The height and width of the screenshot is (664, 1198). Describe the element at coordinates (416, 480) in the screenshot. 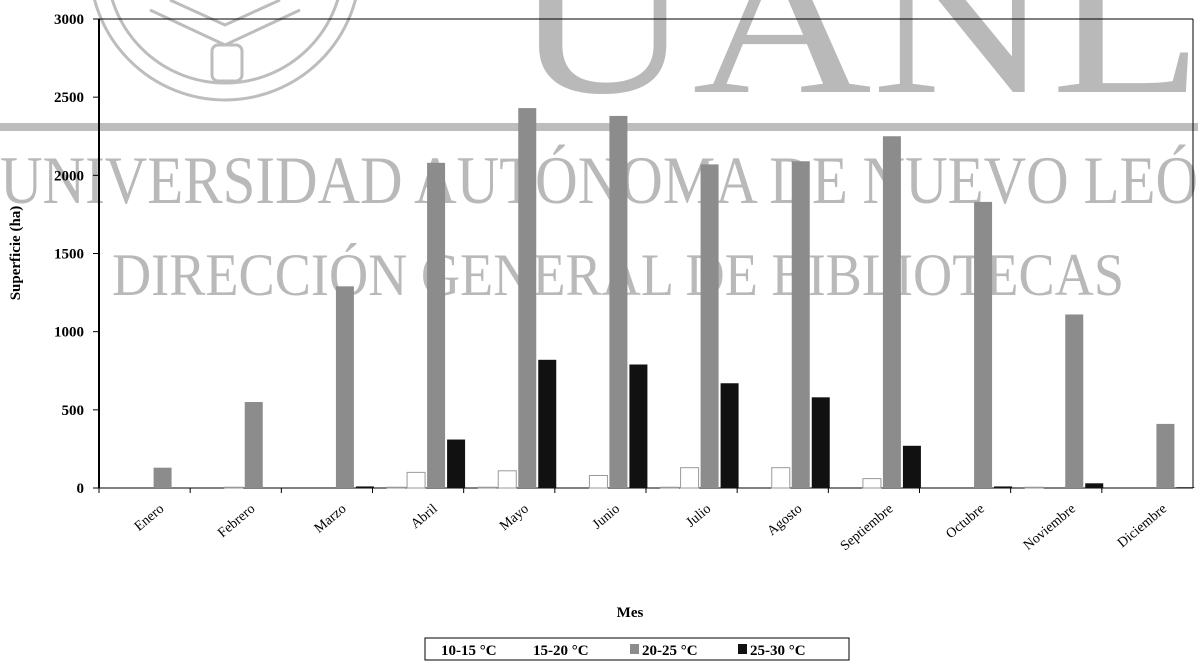

I see `bar-2-abril` at that location.